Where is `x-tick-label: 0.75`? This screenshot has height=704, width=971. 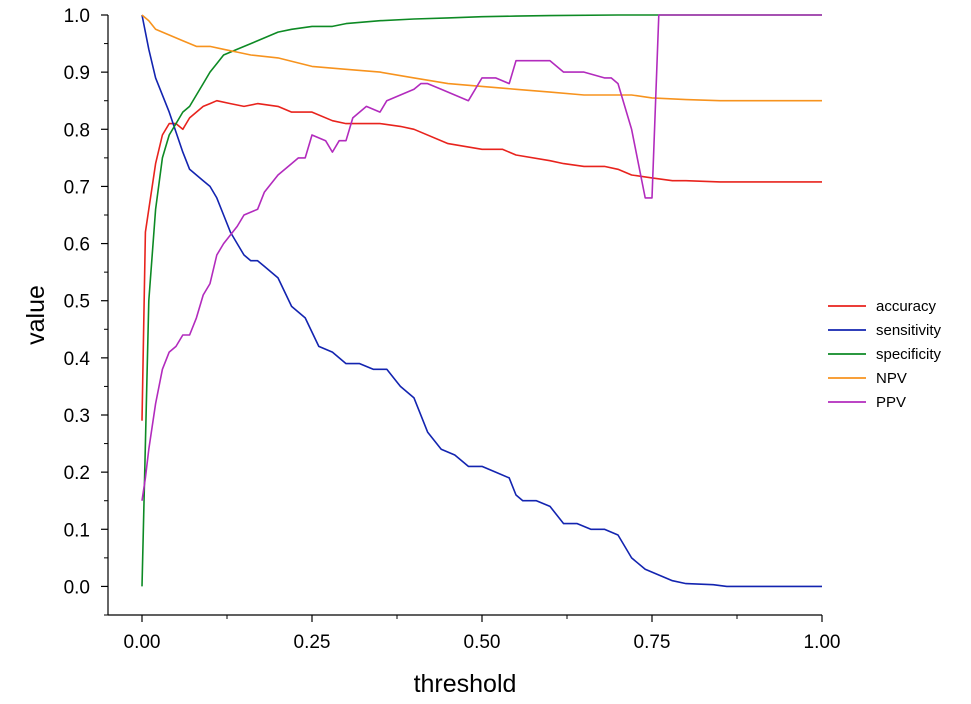 x-tick-label: 0.75 is located at coordinates (652, 642).